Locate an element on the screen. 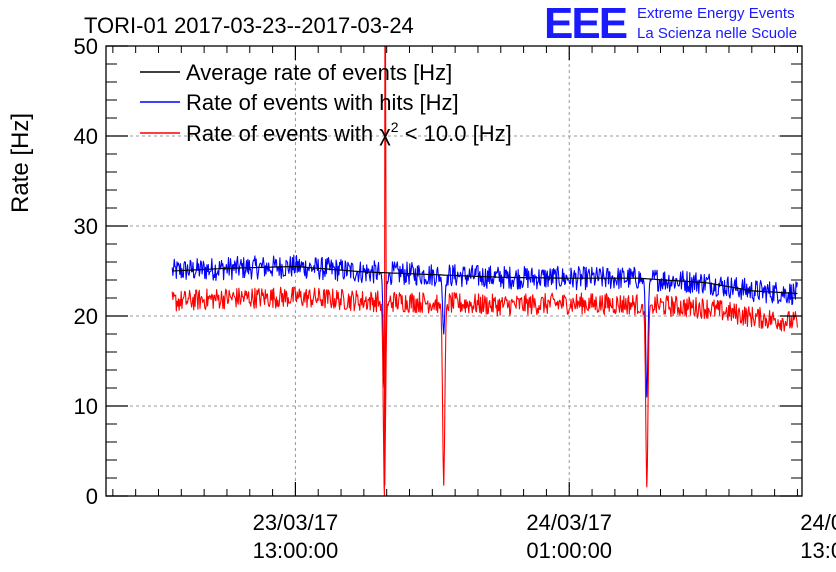 The width and height of the screenshot is (836, 572). y-tick-label: 50 is located at coordinates (86, 46).